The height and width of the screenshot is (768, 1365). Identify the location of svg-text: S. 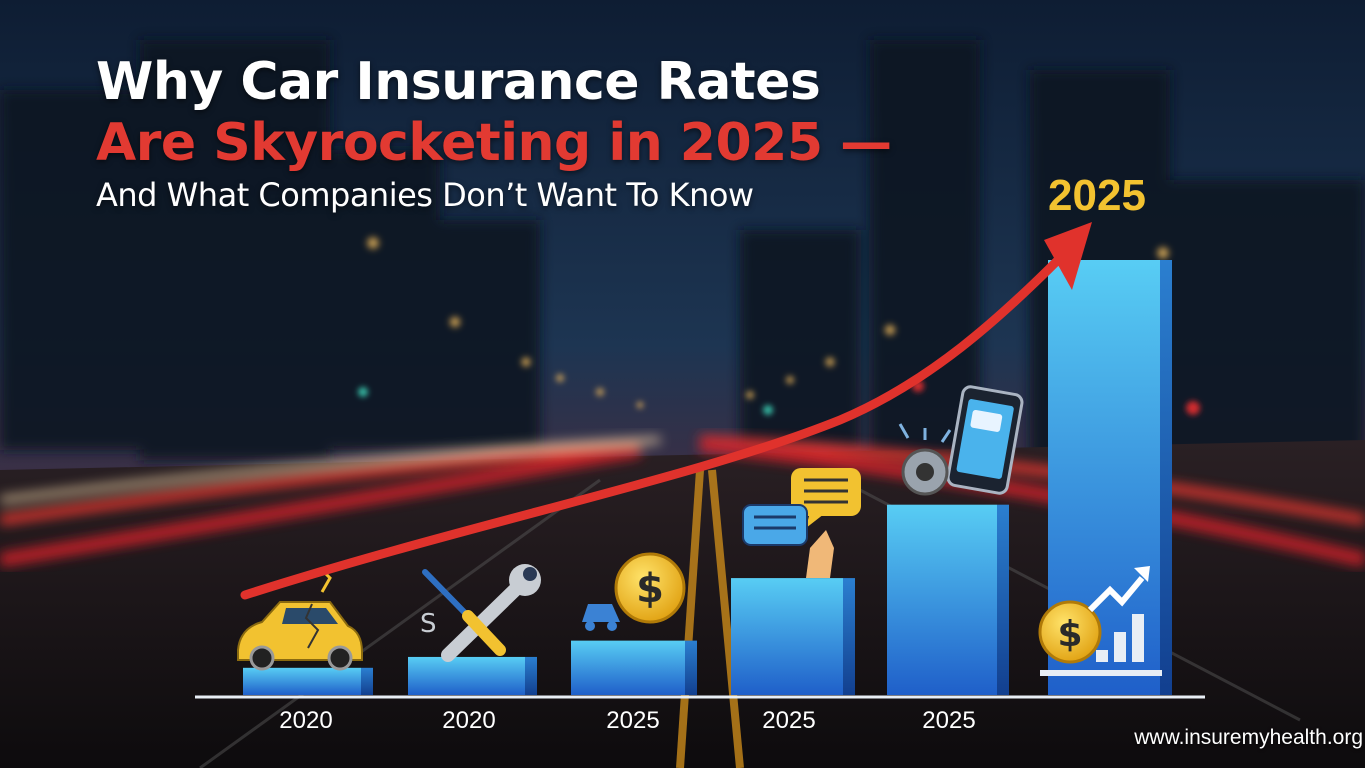
(428, 624).